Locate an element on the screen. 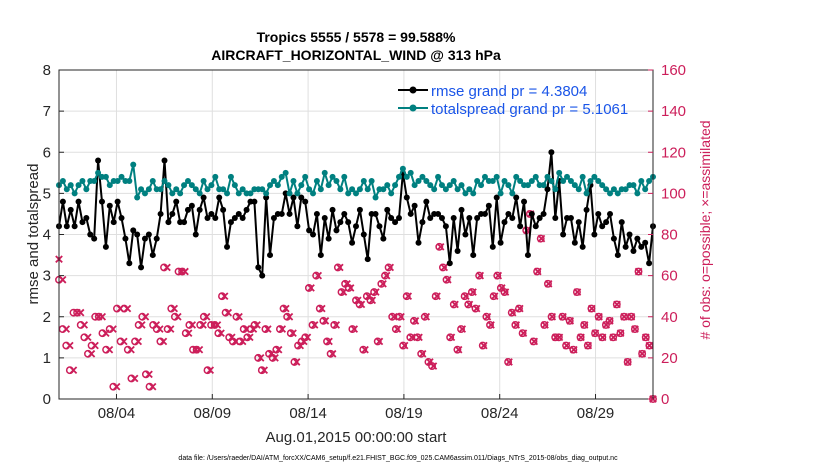 The height and width of the screenshot is (470, 830). y-right-tick-label: 20 is located at coordinates (669, 358).